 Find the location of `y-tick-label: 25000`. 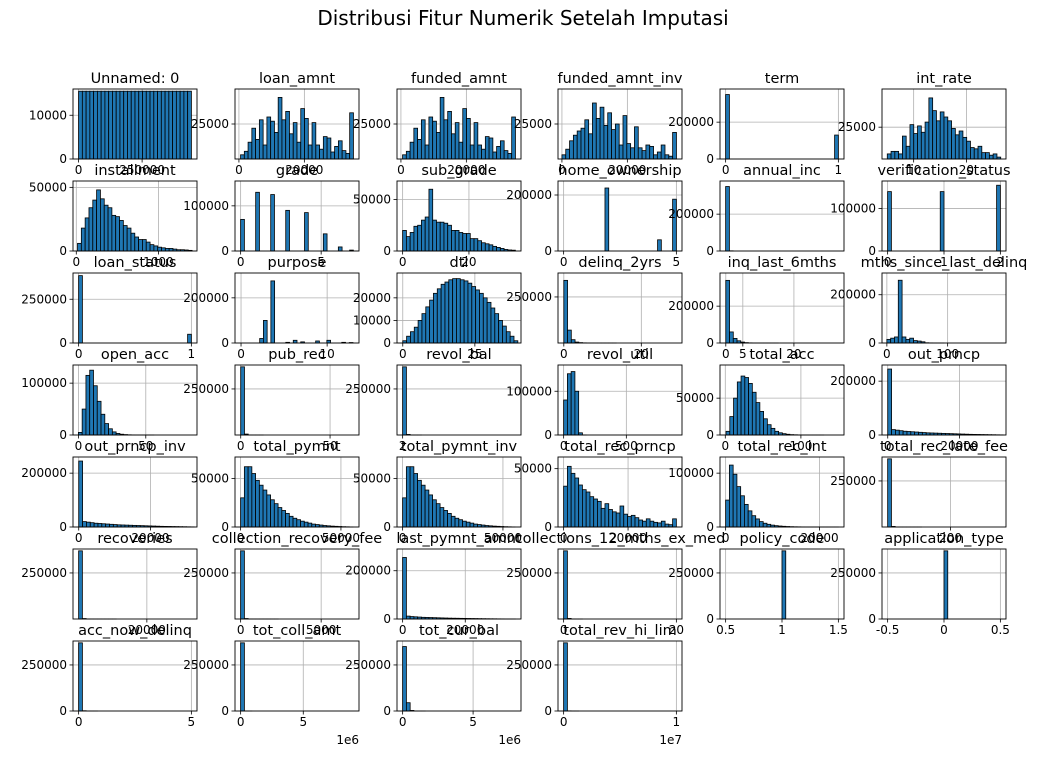

y-tick-label: 25000 is located at coordinates (857, 127).